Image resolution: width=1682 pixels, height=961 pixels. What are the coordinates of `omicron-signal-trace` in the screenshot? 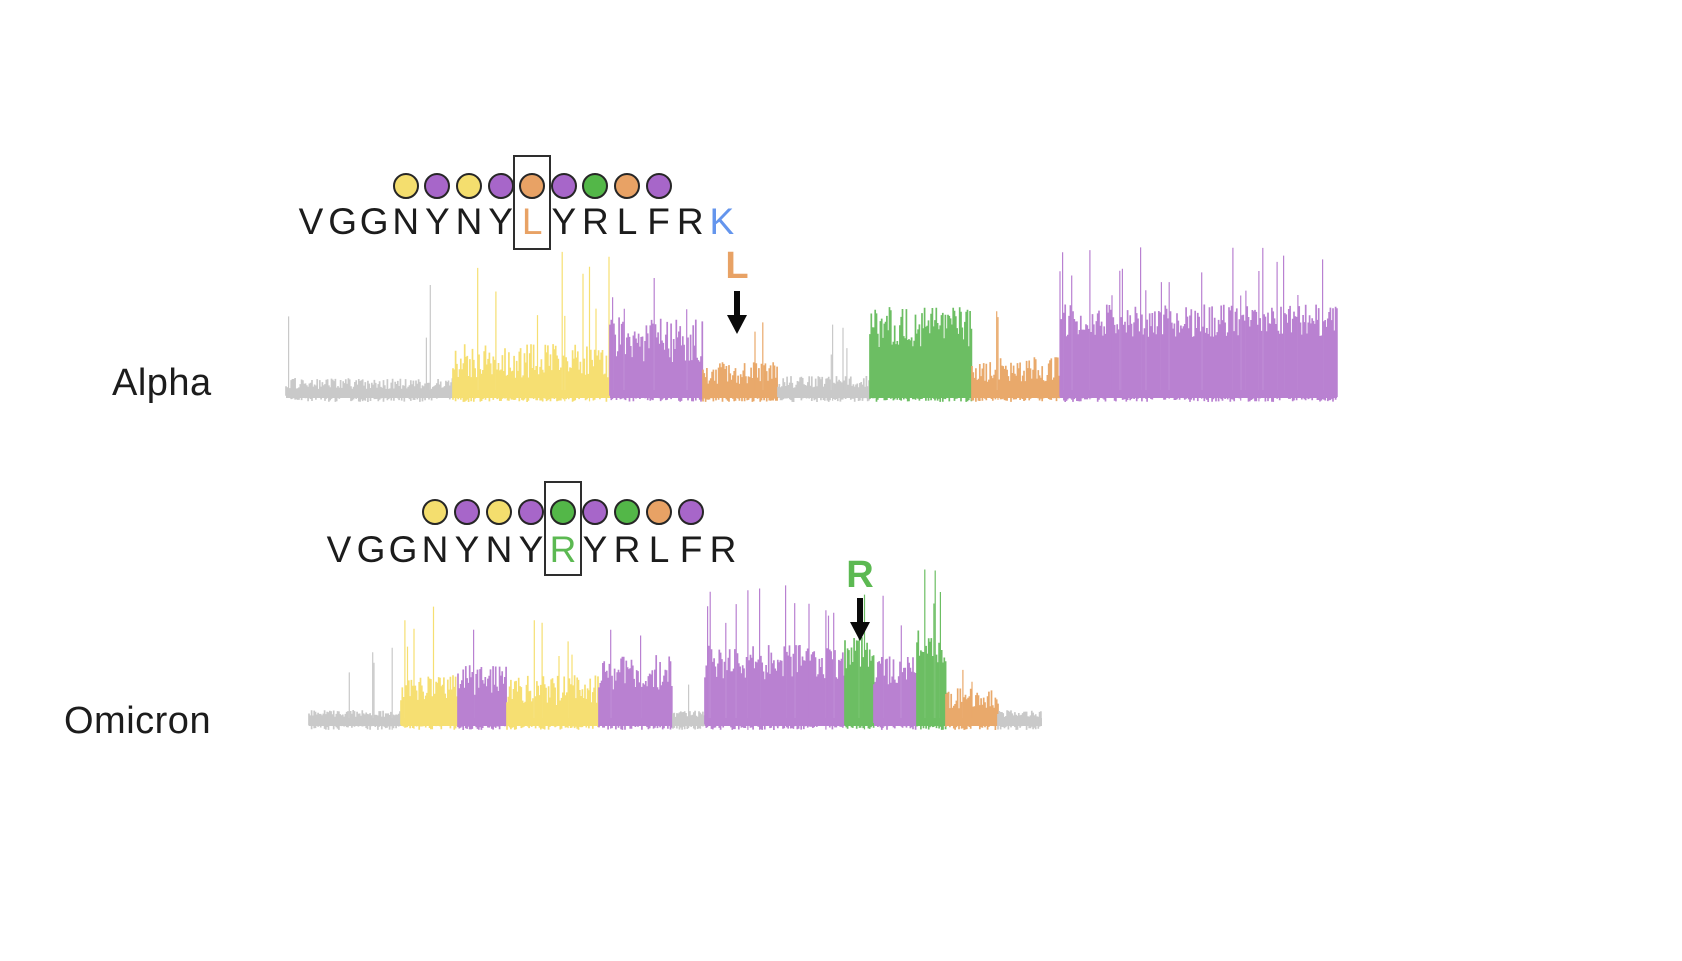 It's located at (675, 649).